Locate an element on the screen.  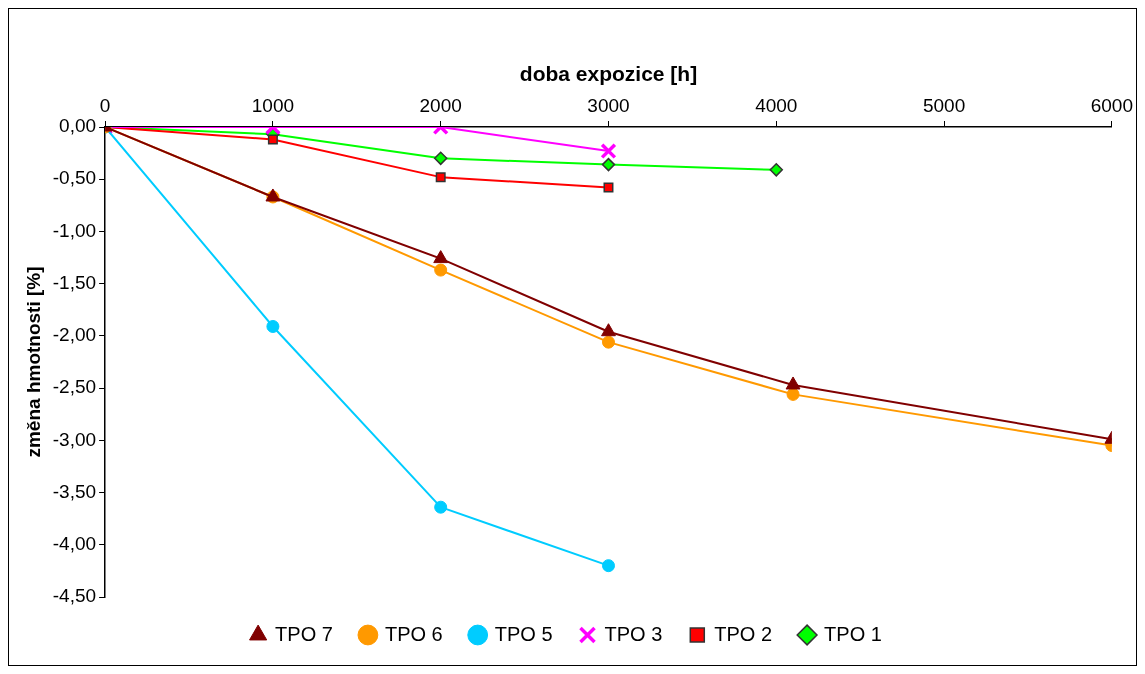
x-axis-title: doba expozice [h] is located at coordinates (608, 74).